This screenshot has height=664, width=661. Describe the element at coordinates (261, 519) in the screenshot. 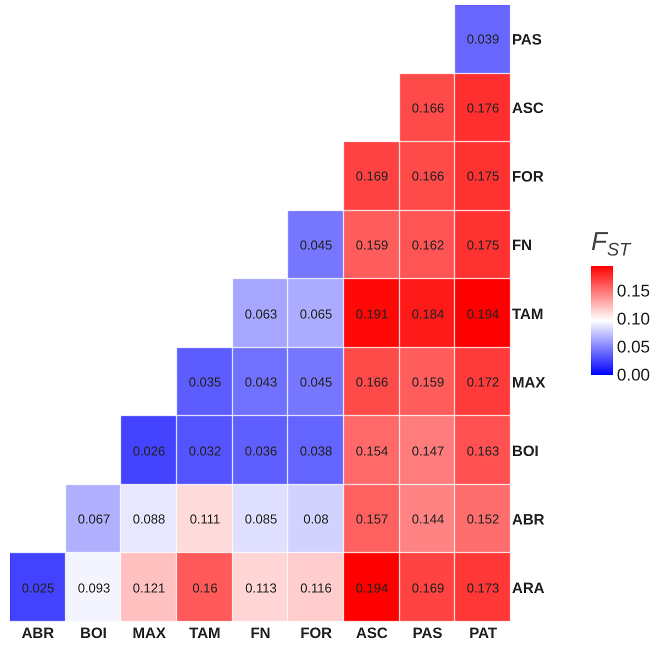

I see `data-label: 0.085` at that location.